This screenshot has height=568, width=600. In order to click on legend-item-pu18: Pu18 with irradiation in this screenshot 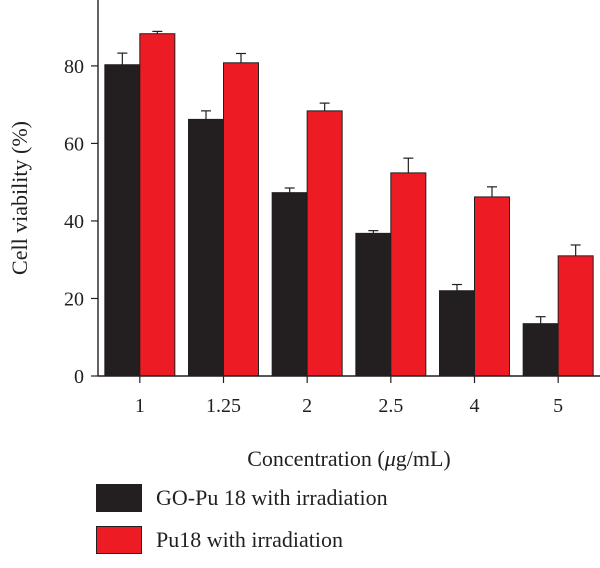, I will do `click(242, 540)`.